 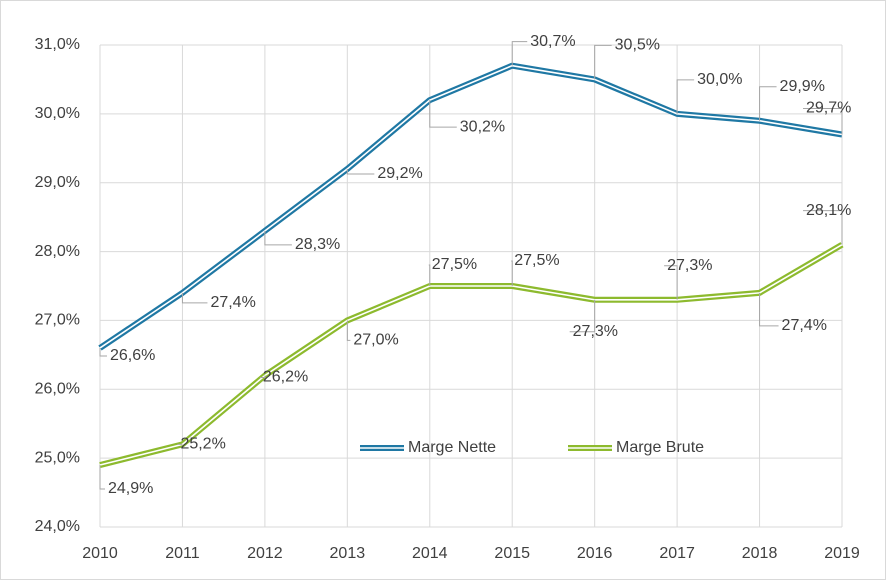 What do you see at coordinates (348, 553) in the screenshot?
I see `x-tick-label: 2013` at bounding box center [348, 553].